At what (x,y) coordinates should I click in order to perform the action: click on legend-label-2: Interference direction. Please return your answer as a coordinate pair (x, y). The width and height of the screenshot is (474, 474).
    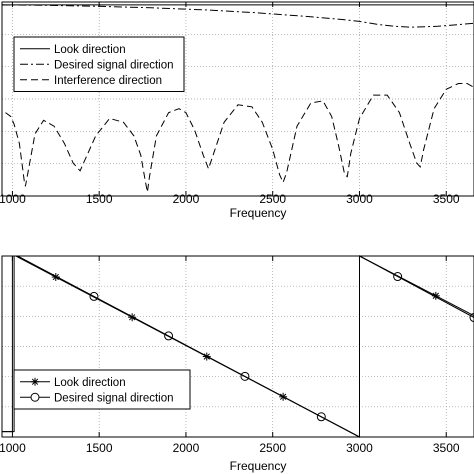
    Looking at the image, I should click on (108, 81).